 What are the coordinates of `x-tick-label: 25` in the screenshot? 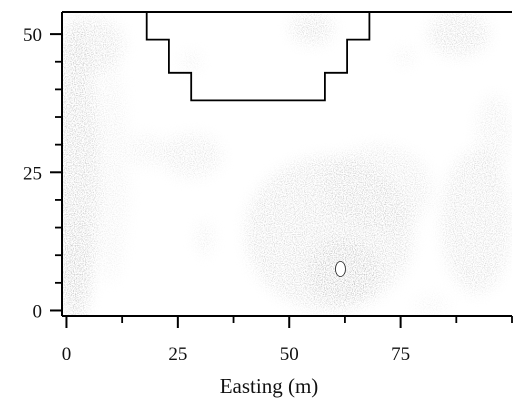 It's located at (177, 354).